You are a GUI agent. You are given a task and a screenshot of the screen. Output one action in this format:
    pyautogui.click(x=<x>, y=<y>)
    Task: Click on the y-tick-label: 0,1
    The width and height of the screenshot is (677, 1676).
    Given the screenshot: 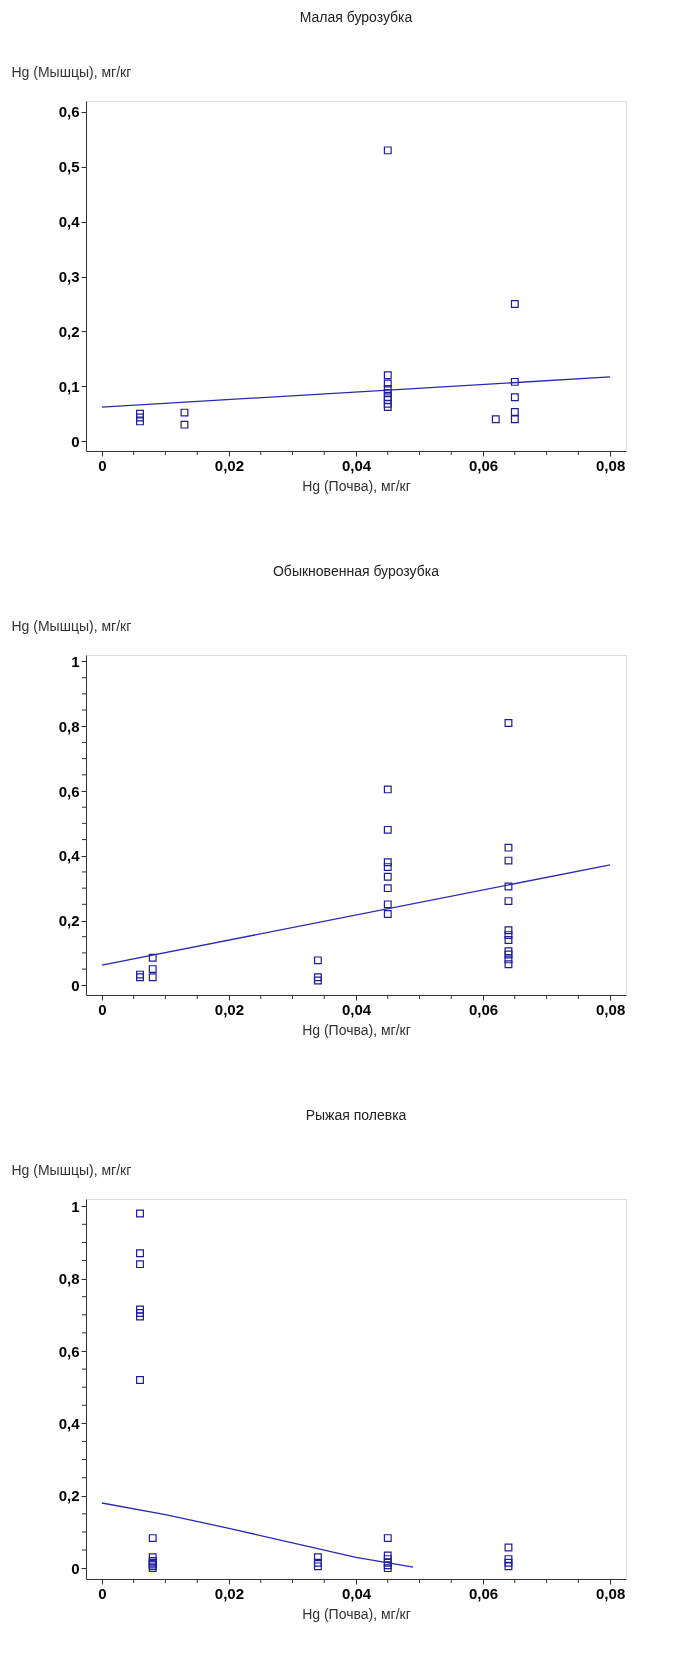 What is the action you would take?
    pyautogui.click(x=69, y=386)
    